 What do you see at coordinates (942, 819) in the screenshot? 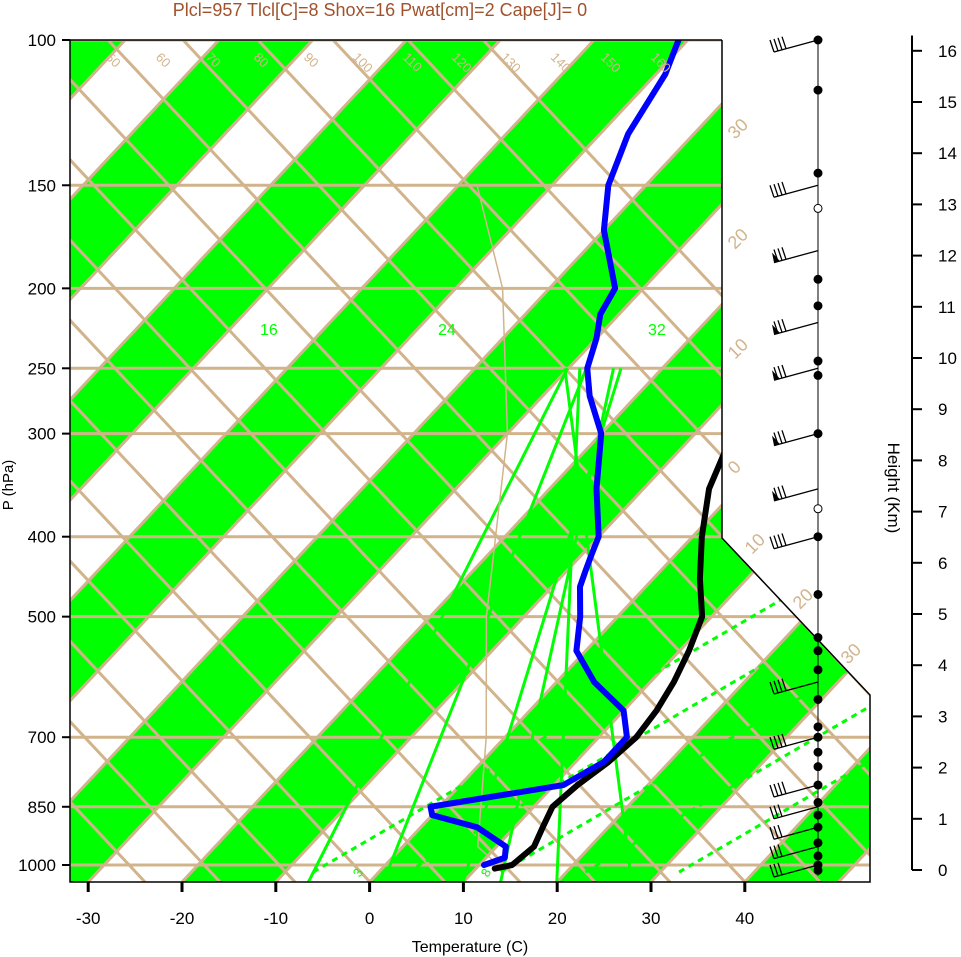
I see `height-tick-label: 1` at bounding box center [942, 819].